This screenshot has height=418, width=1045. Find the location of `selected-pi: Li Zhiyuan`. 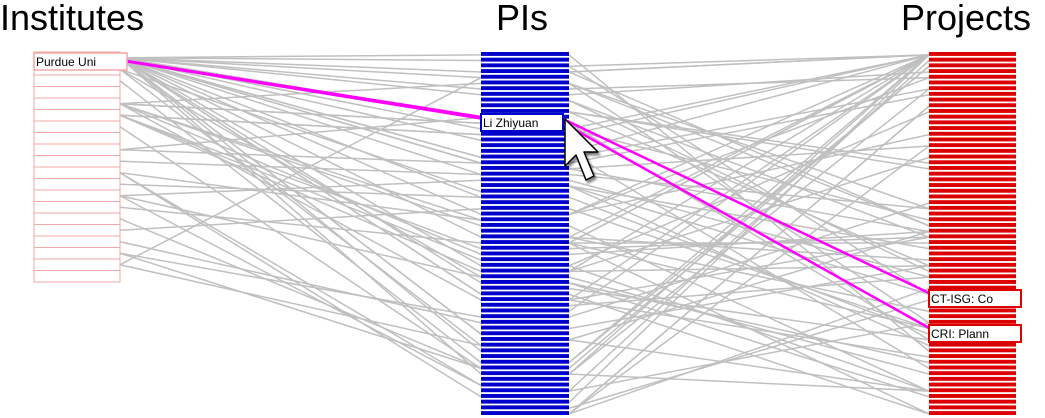

selected-pi: Li Zhiyuan is located at coordinates (522, 122).